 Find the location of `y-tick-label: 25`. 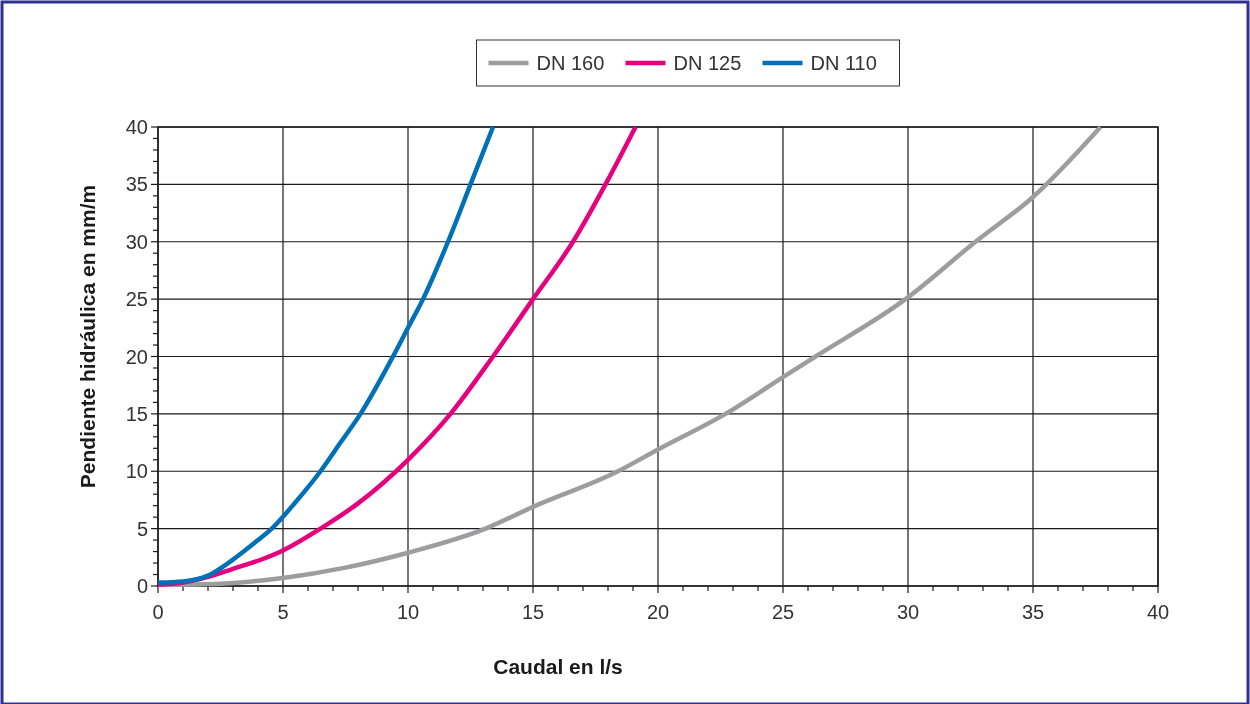

y-tick-label: 25 is located at coordinates (136, 299).